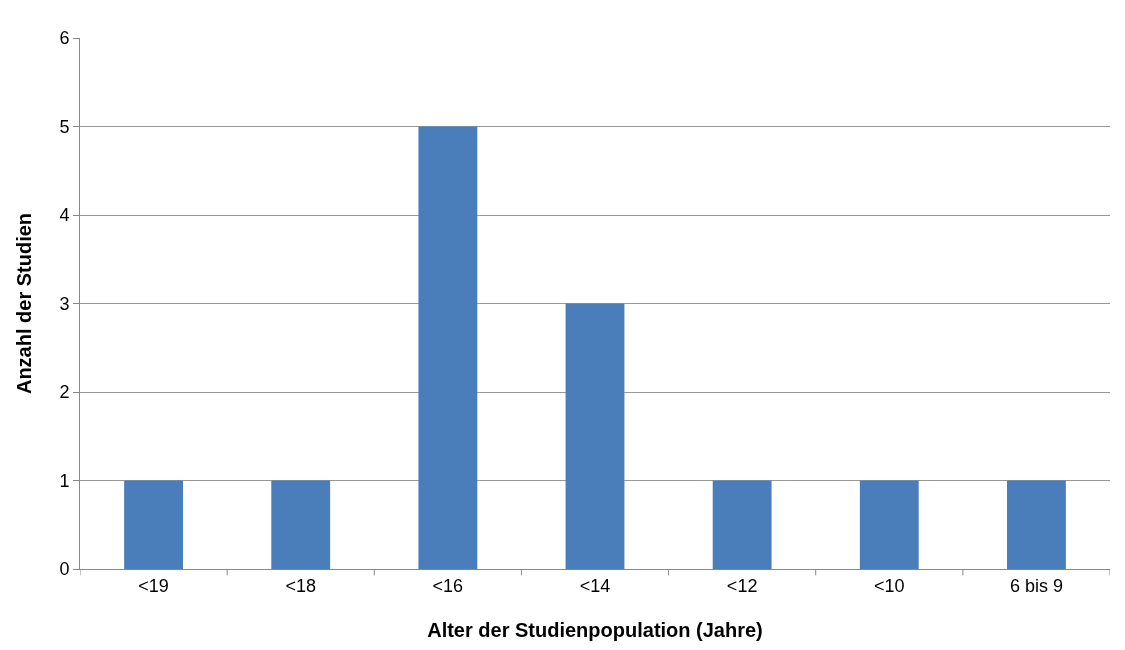 The width and height of the screenshot is (1125, 650). Describe the element at coordinates (300, 585) in the screenshot. I see `x-tick-label: <18` at that location.